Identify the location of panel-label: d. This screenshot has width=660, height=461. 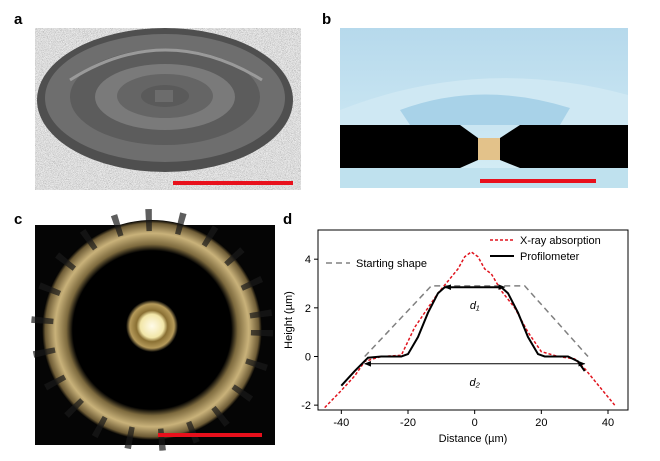
(287, 219).